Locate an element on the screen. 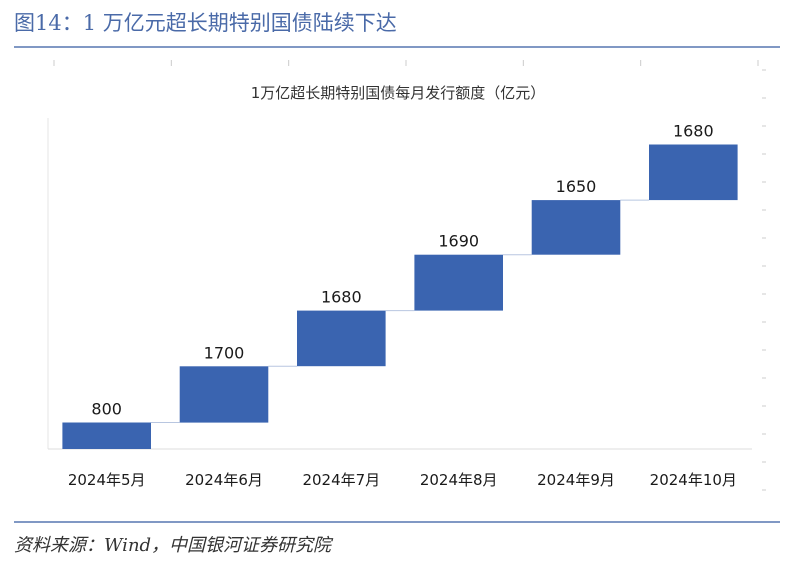  data-label-6: 1680 is located at coordinates (693, 131).